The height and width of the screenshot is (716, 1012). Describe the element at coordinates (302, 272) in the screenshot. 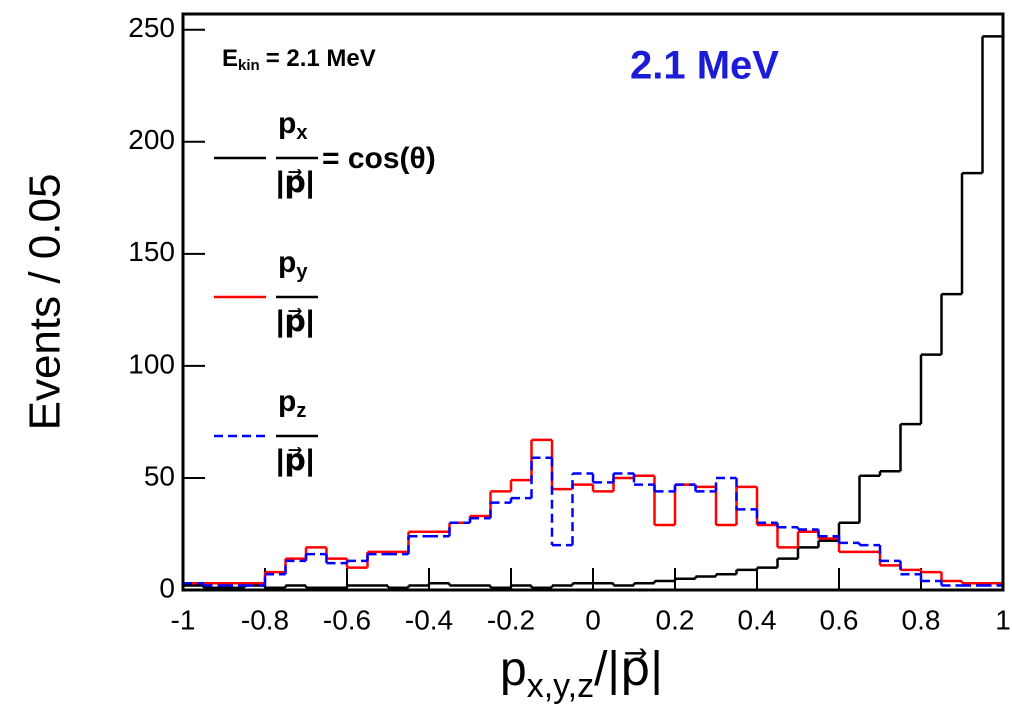

I see `legend-subscript: y` at that location.